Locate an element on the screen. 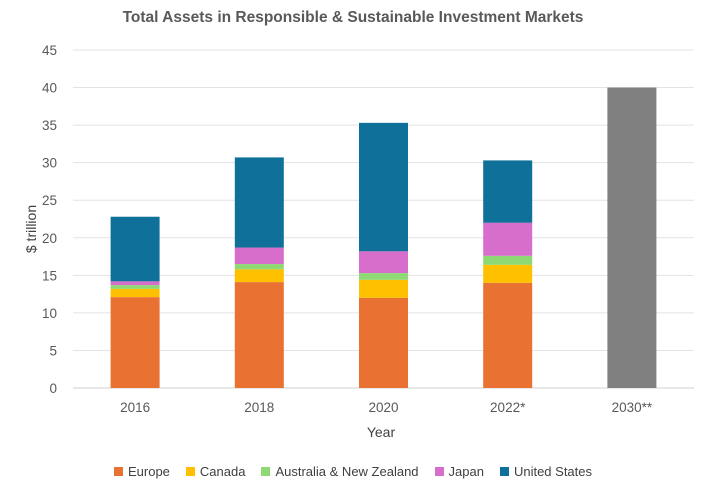 The image size is (706, 488). y-tick-label: 40 is located at coordinates (49, 88).